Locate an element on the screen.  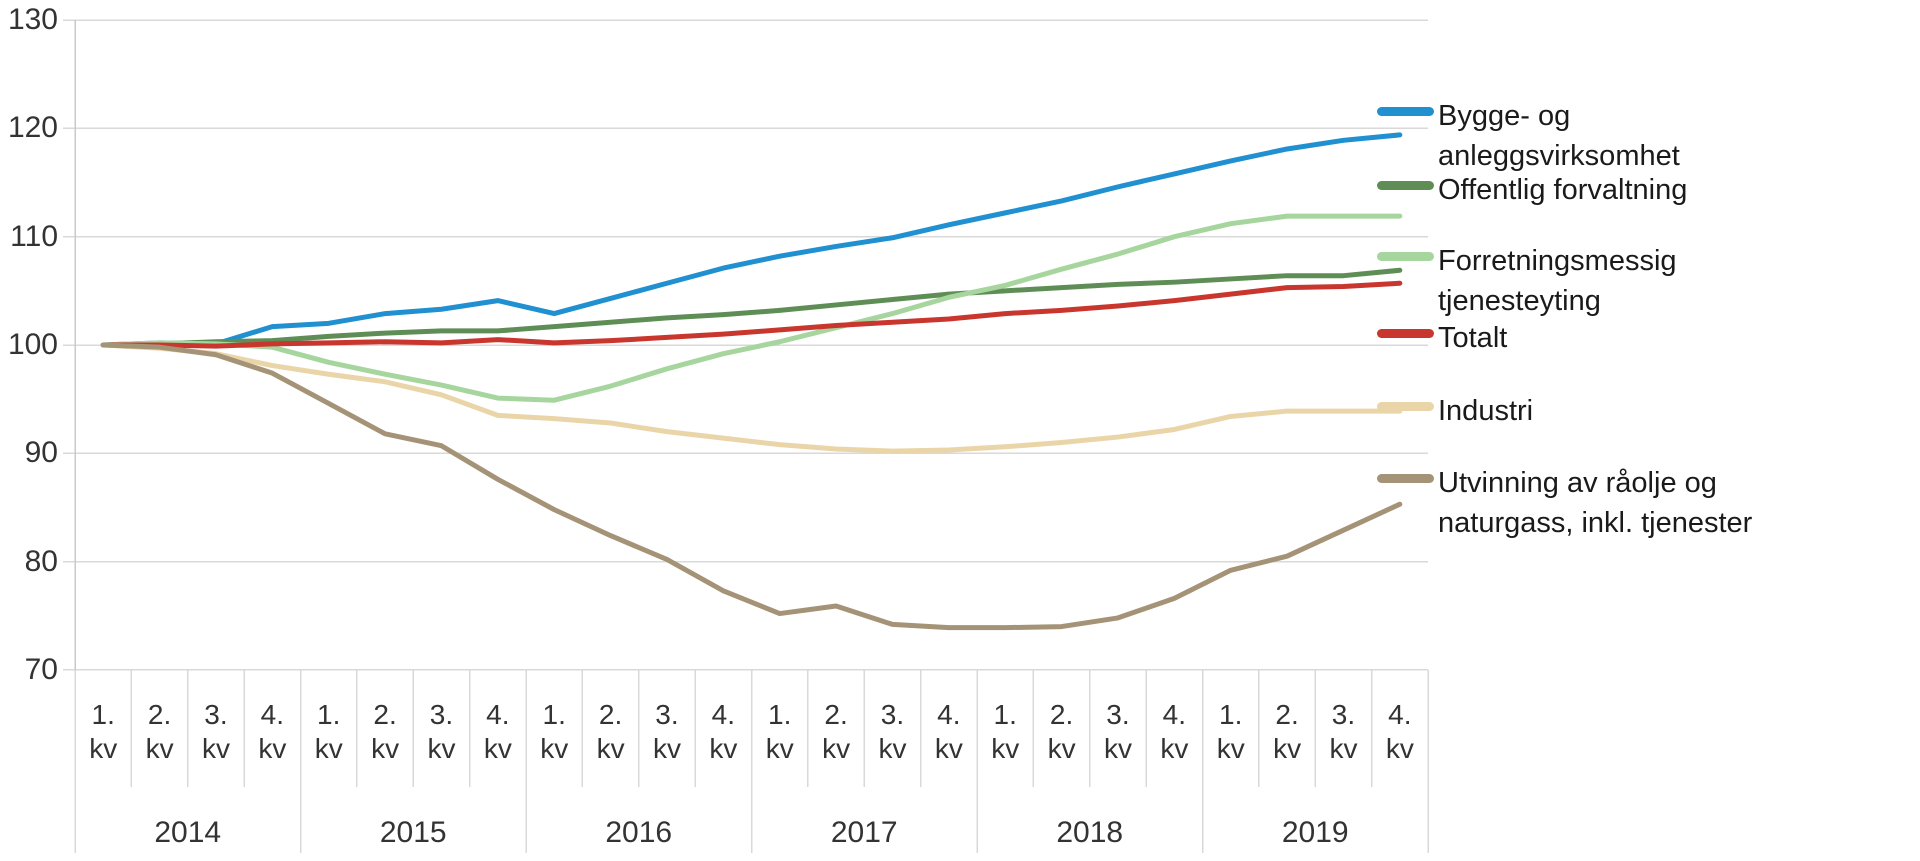
legend-label: Totalt is located at coordinates (1472, 338).